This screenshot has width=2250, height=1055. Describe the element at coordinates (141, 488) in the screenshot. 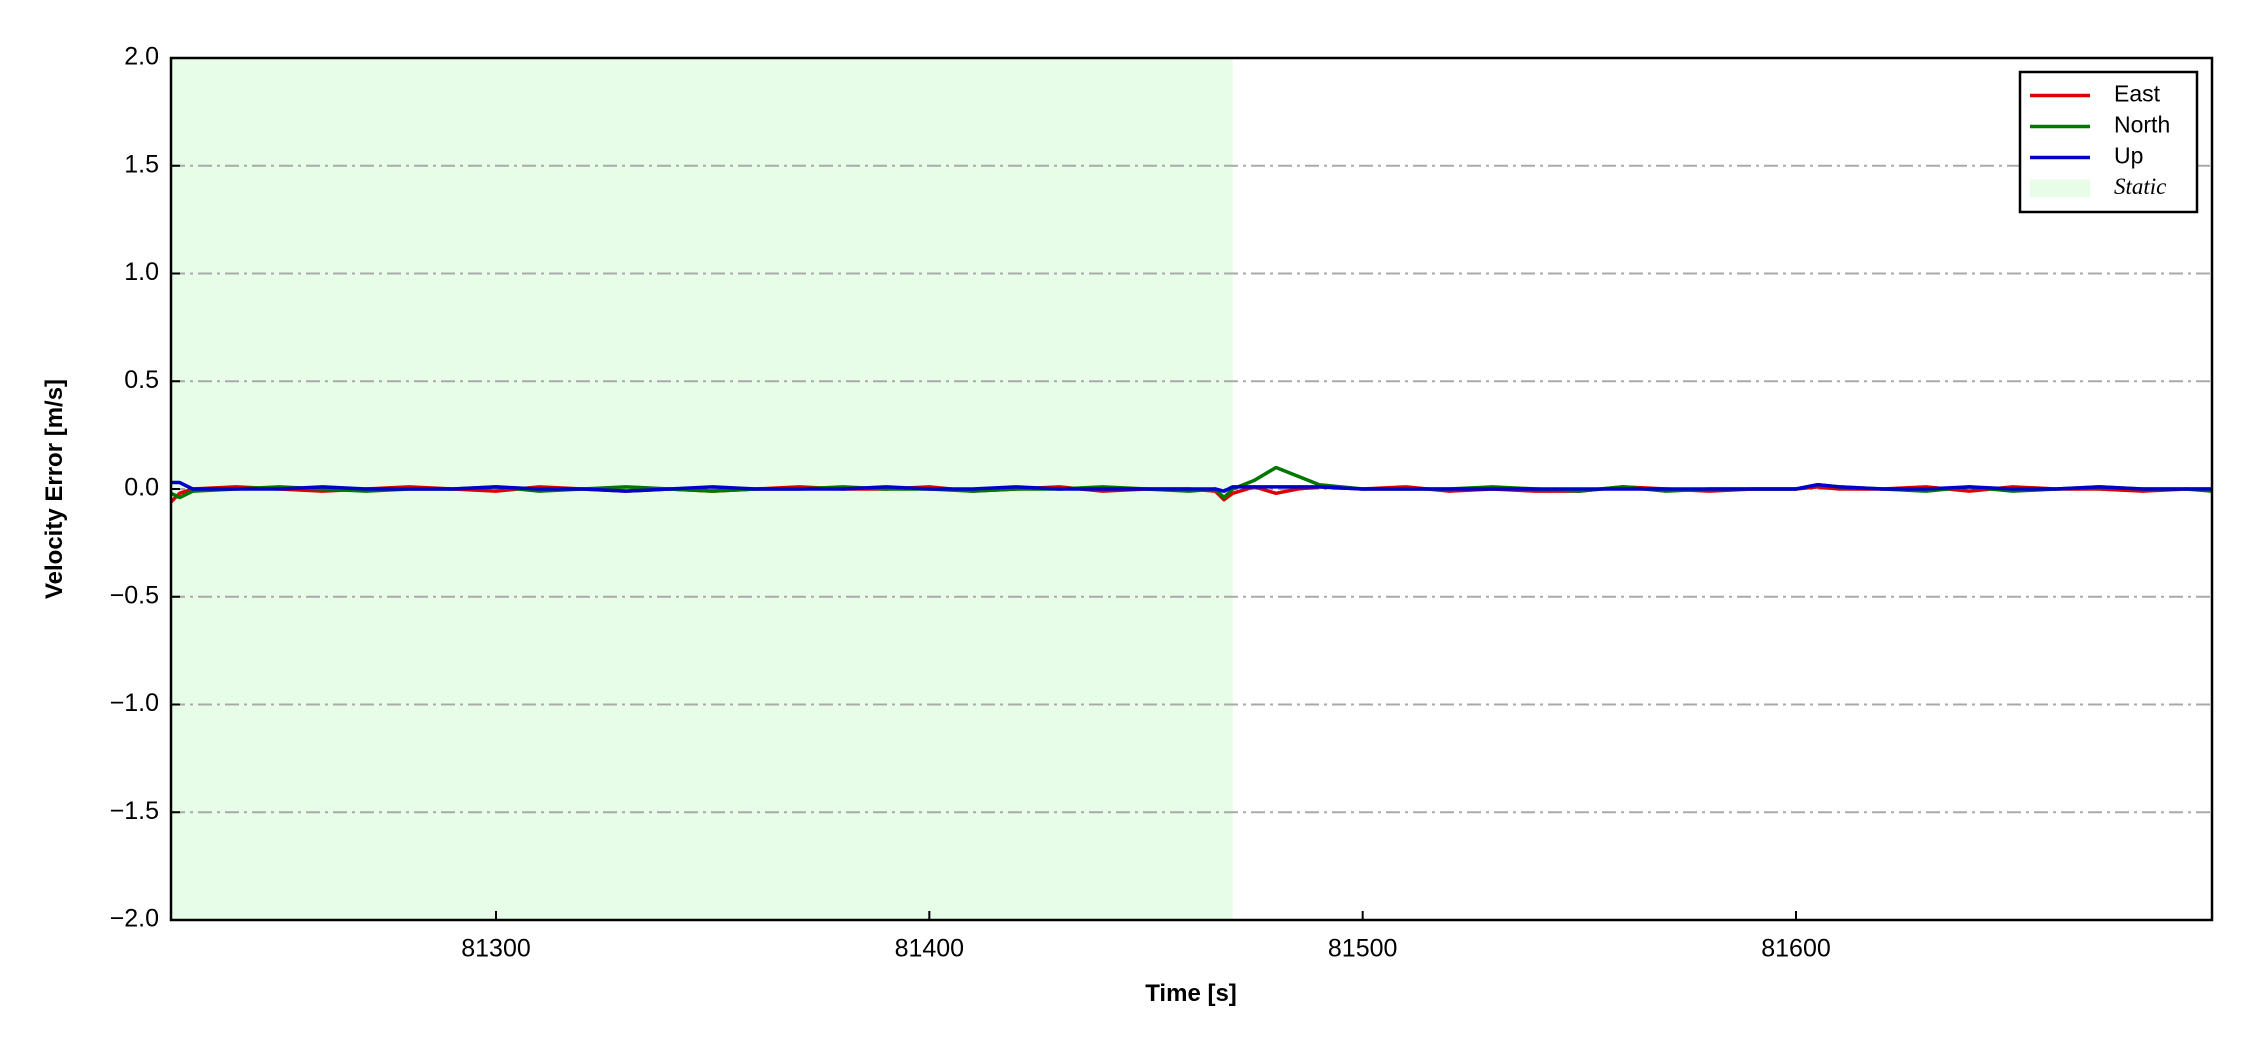

I see `y-tick-label: 0.0` at that location.